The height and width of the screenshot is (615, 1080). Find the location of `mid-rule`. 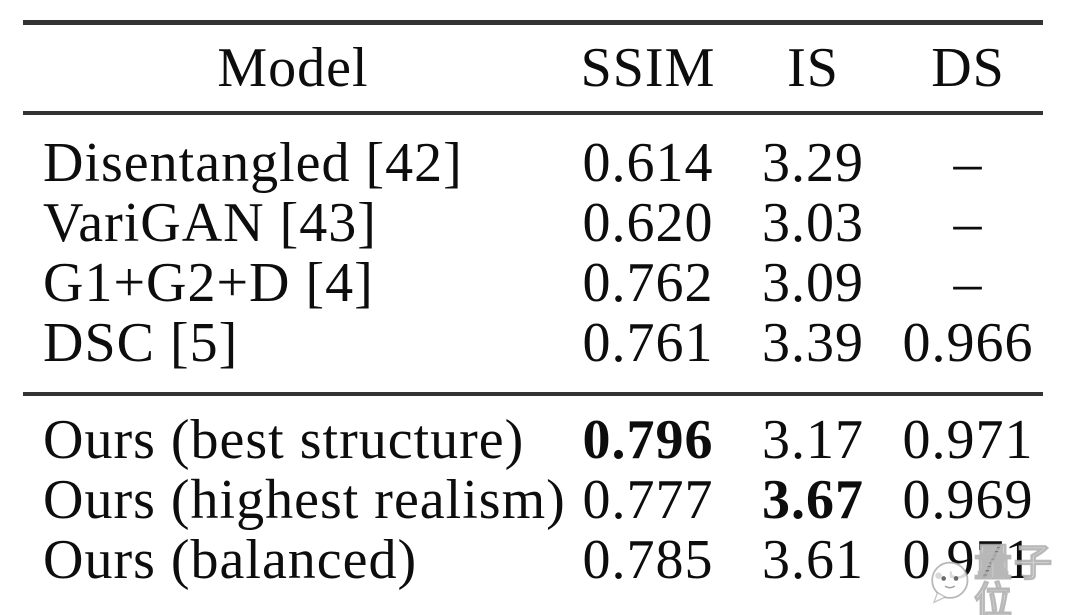

mid-rule is located at coordinates (533, 394).